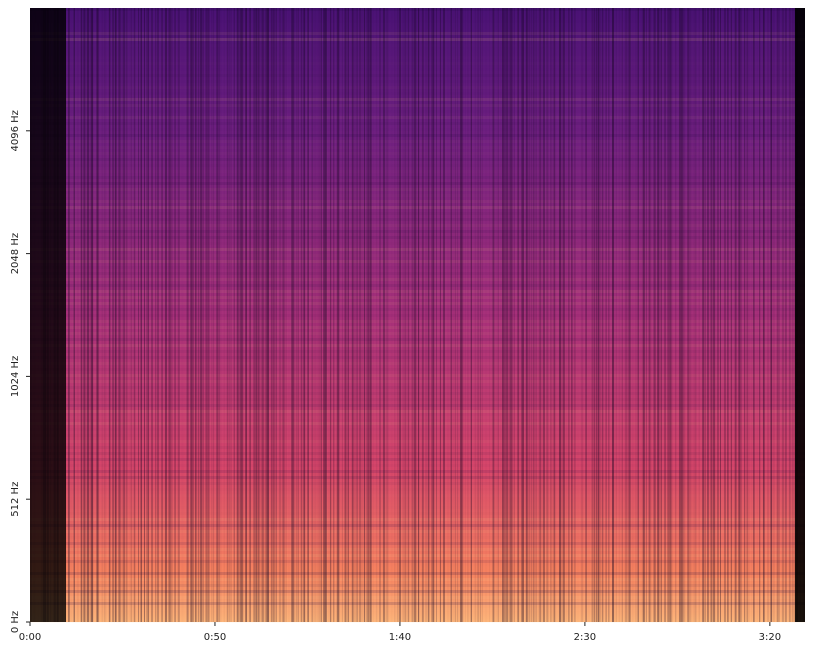 This screenshot has width=814, height=655. What do you see at coordinates (400, 637) in the screenshot?
I see `x-tick-label: 1:40` at bounding box center [400, 637].